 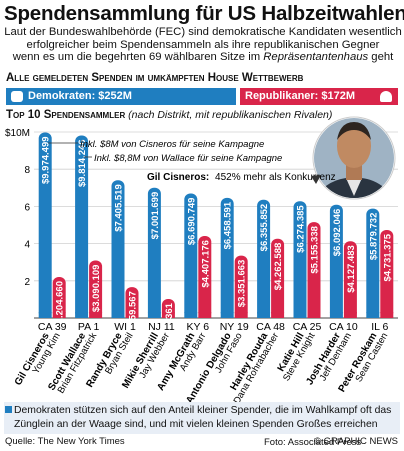 What do you see at coordinates (307, 327) in the screenshot?
I see `category-label: CA 25` at bounding box center [307, 327].